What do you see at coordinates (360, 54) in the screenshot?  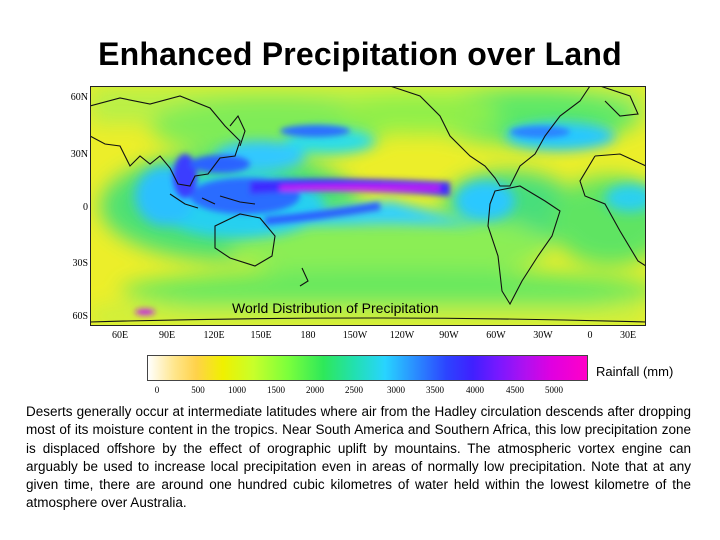 I see `page-title: Enhanced Precipitation over Land` at bounding box center [360, 54].